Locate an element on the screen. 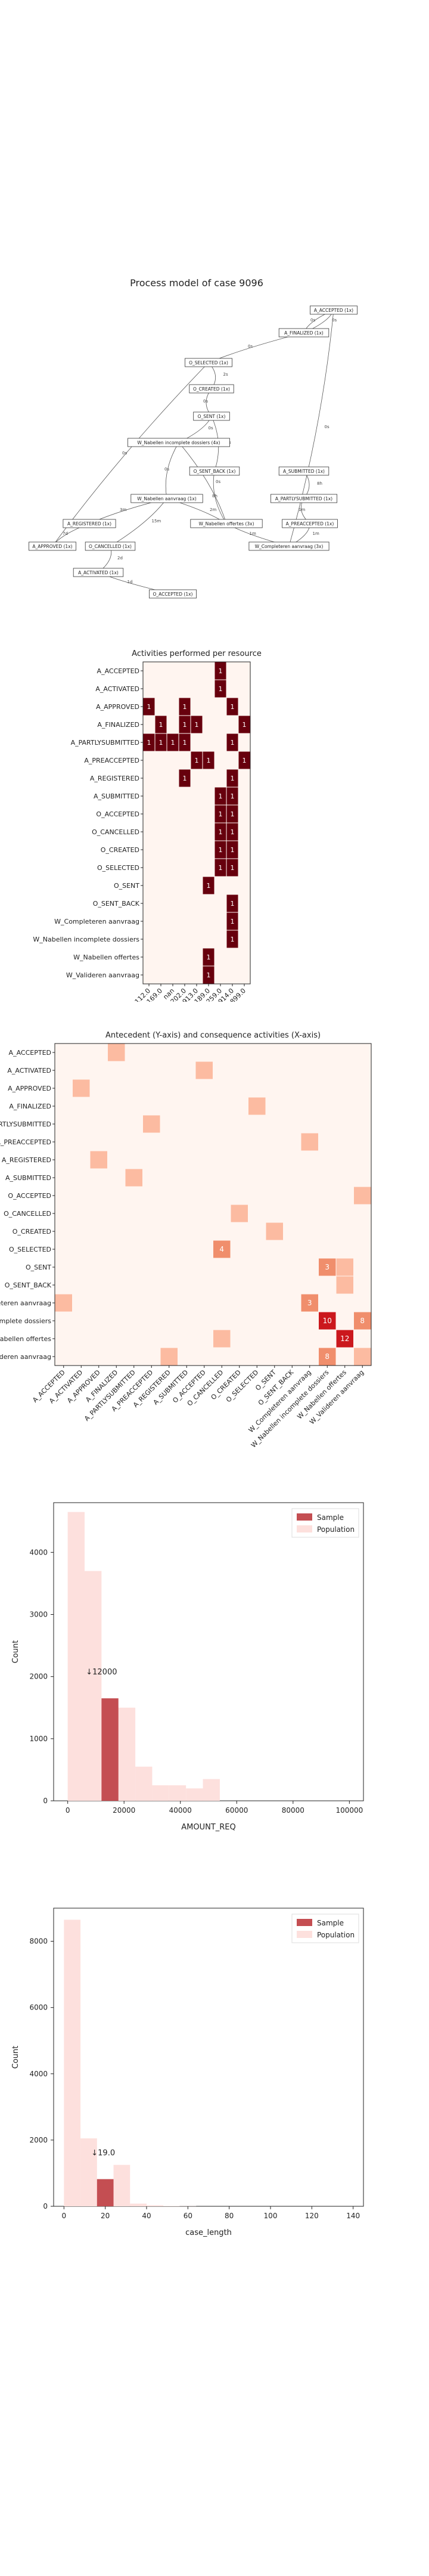 This screenshot has width=429, height=2576. x-axis-label: AMOUNT_REQ is located at coordinates (208, 1828).